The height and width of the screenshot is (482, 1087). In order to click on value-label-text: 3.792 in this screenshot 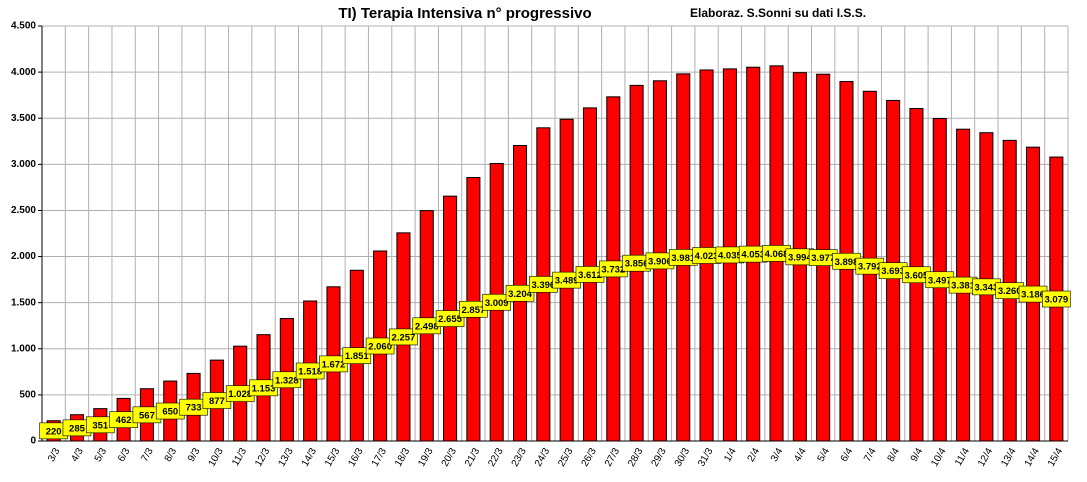, I will do `click(870, 267)`.